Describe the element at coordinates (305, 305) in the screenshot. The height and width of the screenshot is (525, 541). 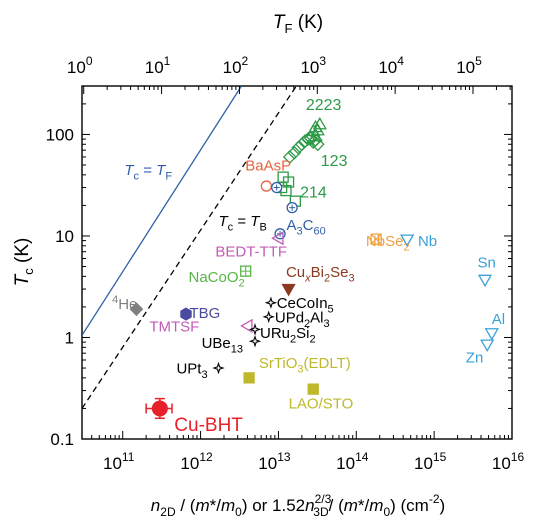
I see `label-cecoin5: CeCoIn5` at that location.